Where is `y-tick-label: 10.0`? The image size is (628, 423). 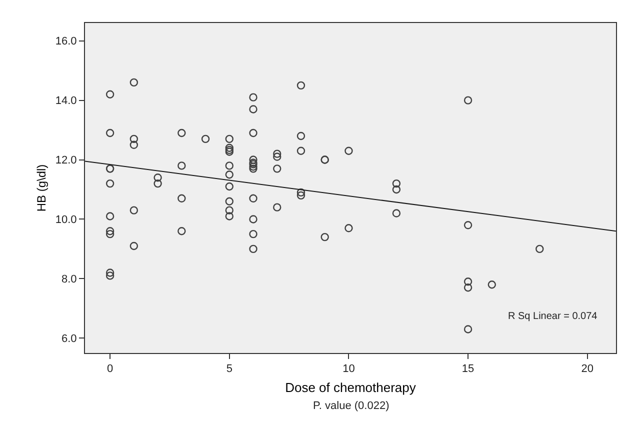 y-tick-label: 10.0 is located at coordinates (66, 220).